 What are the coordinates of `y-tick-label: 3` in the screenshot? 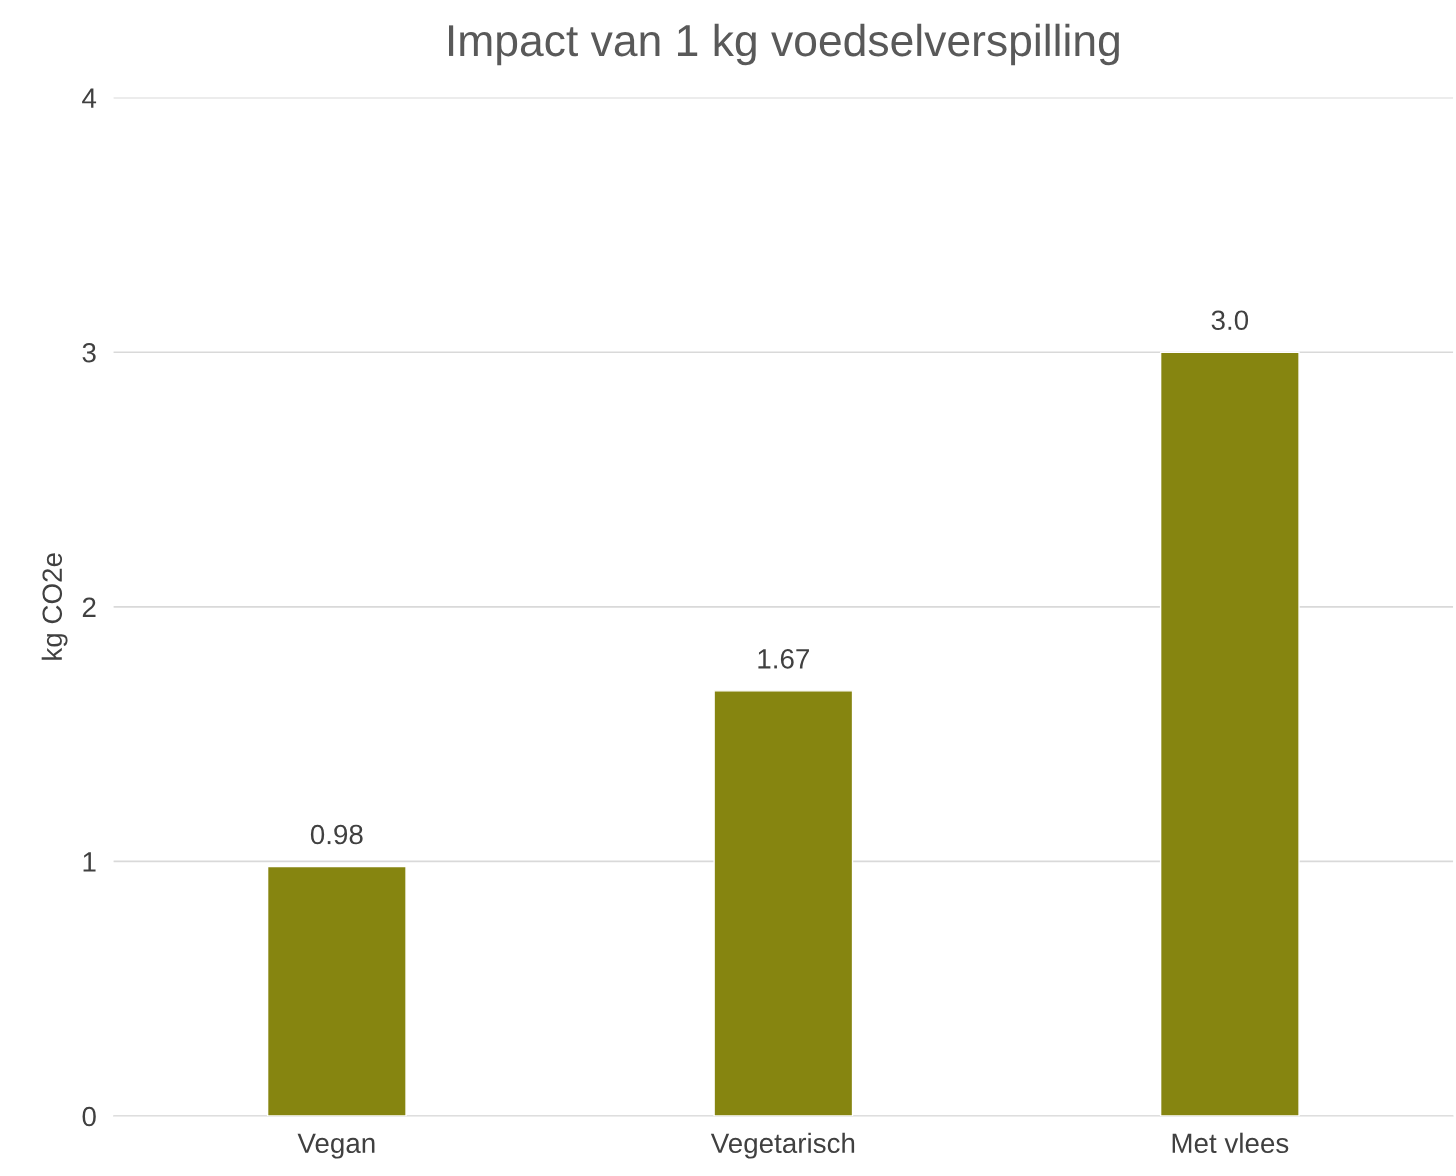 It's located at (89, 352).